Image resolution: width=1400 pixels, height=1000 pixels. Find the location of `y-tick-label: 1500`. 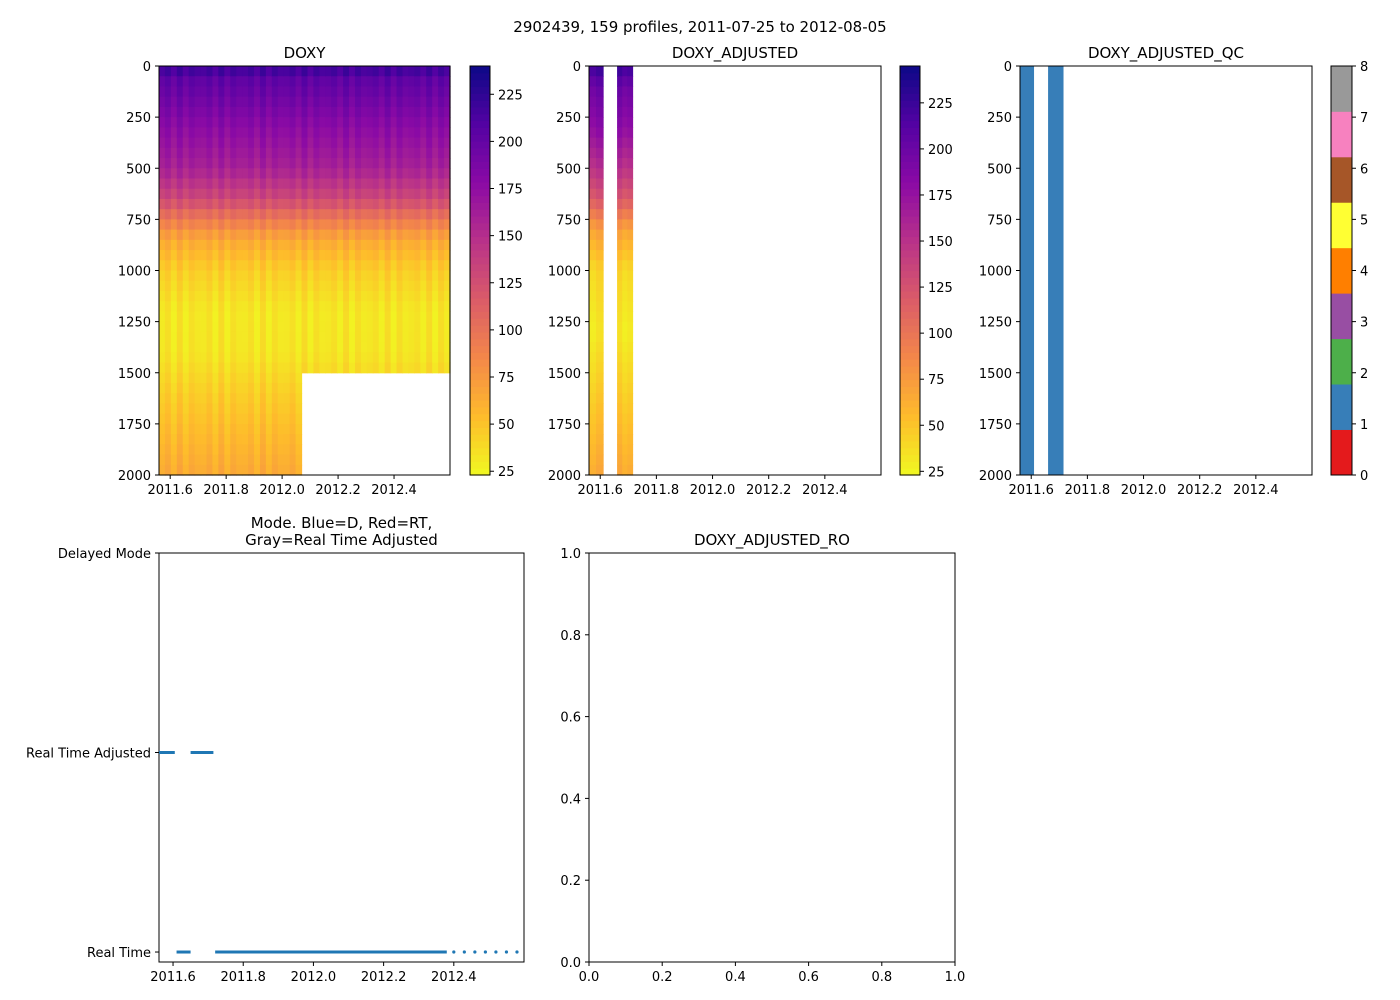

y-tick-label: 1500 is located at coordinates (564, 374).